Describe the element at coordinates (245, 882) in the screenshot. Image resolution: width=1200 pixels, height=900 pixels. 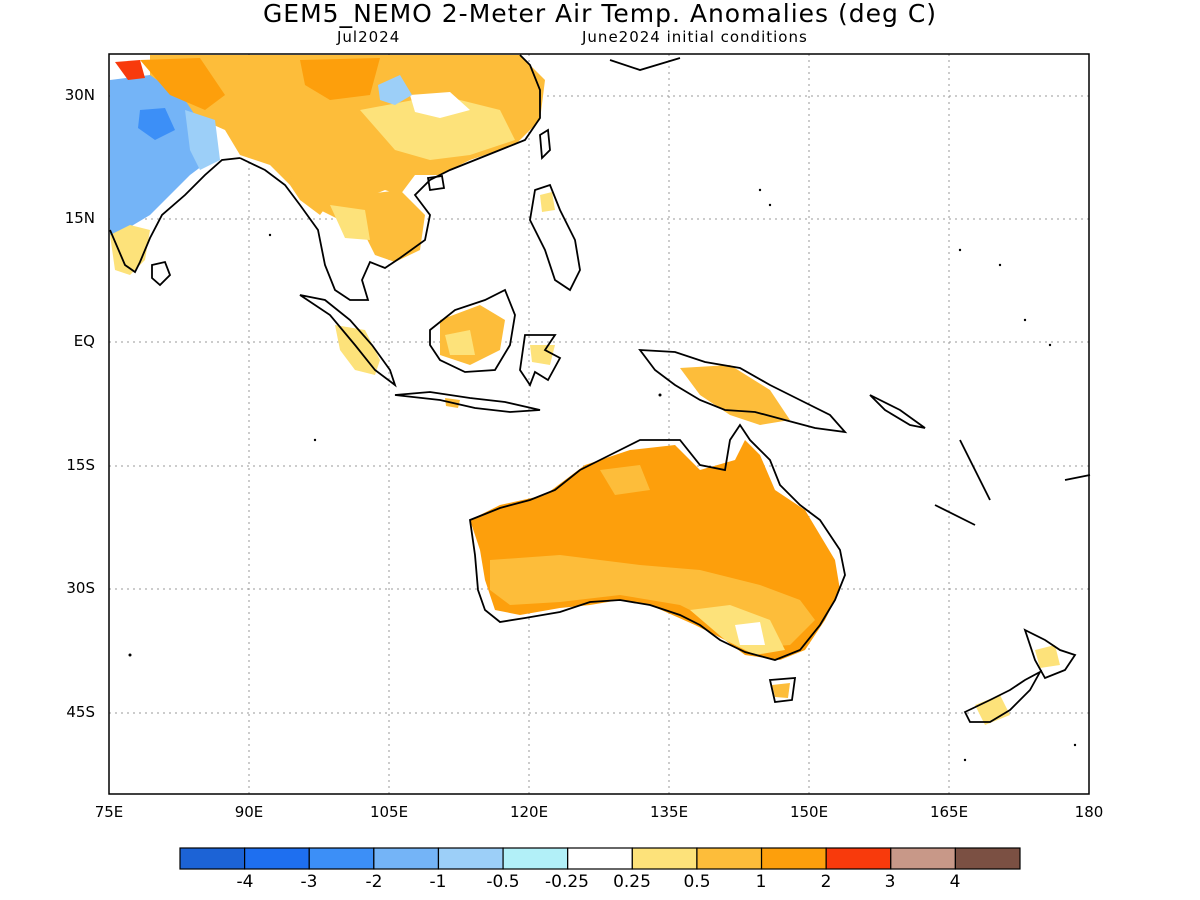
I see `colorbar-label: -4` at that location.